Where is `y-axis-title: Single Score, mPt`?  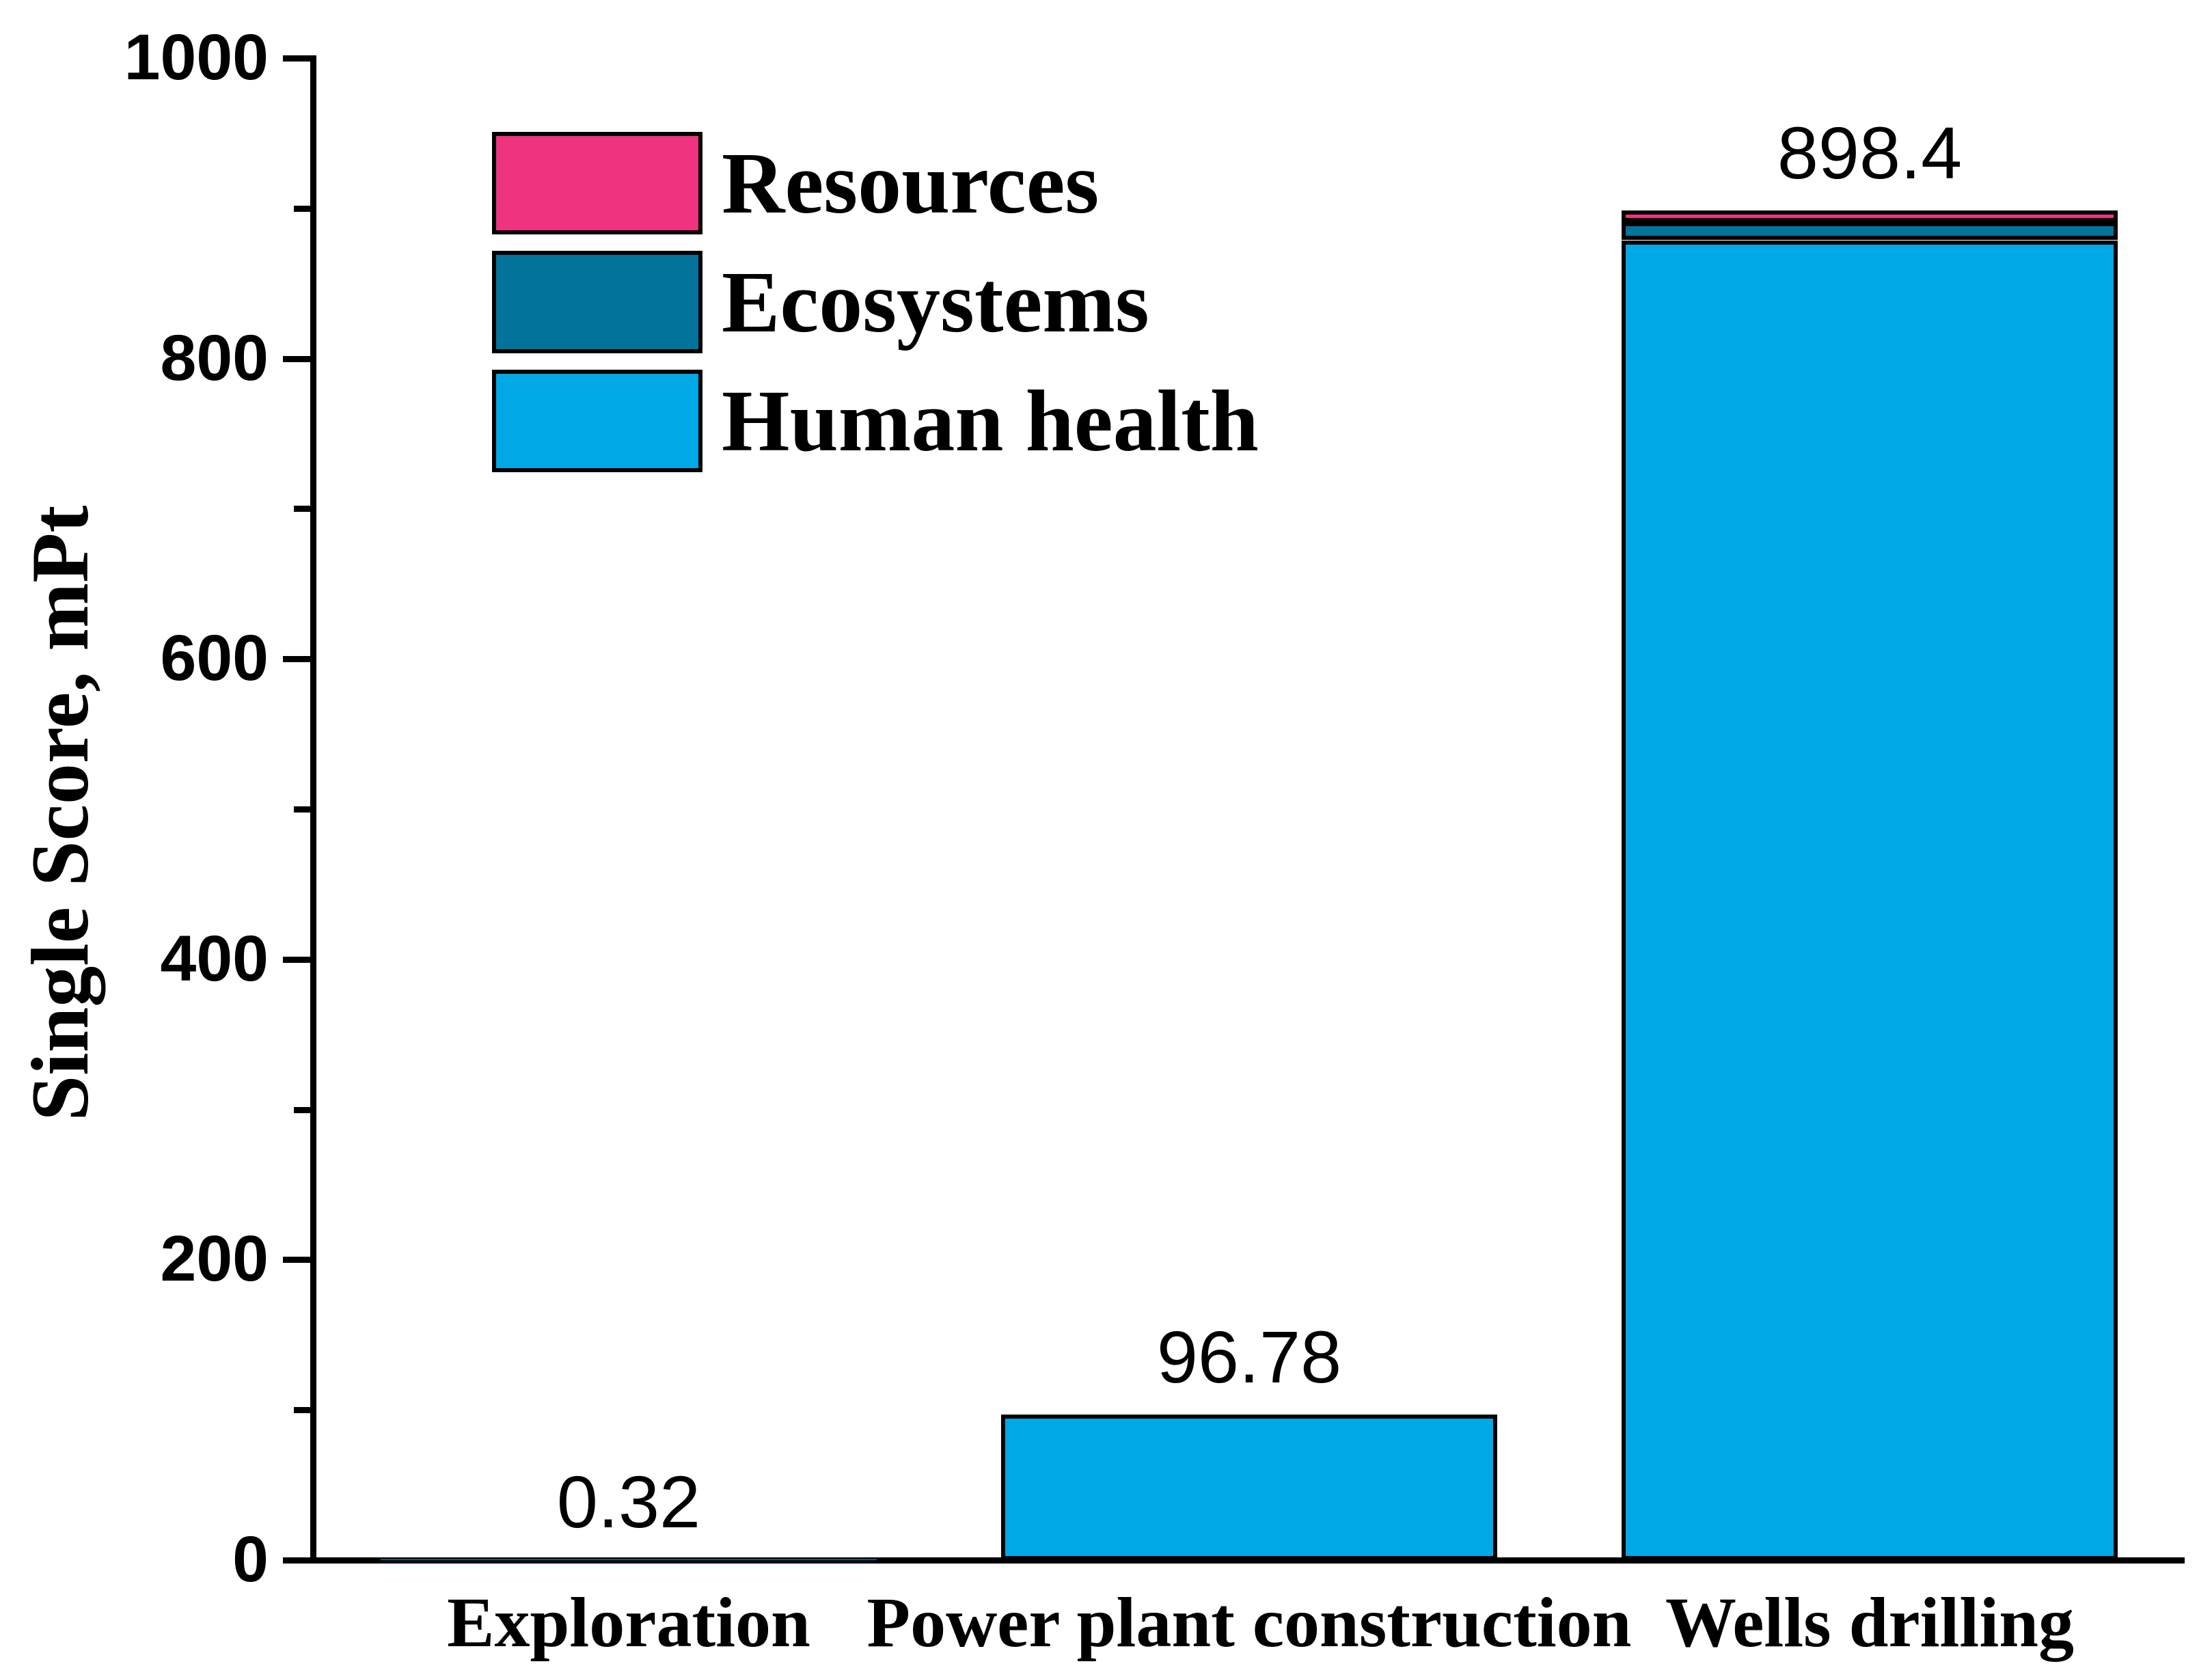 y-axis-title: Single Score, mPt is located at coordinates (59, 813).